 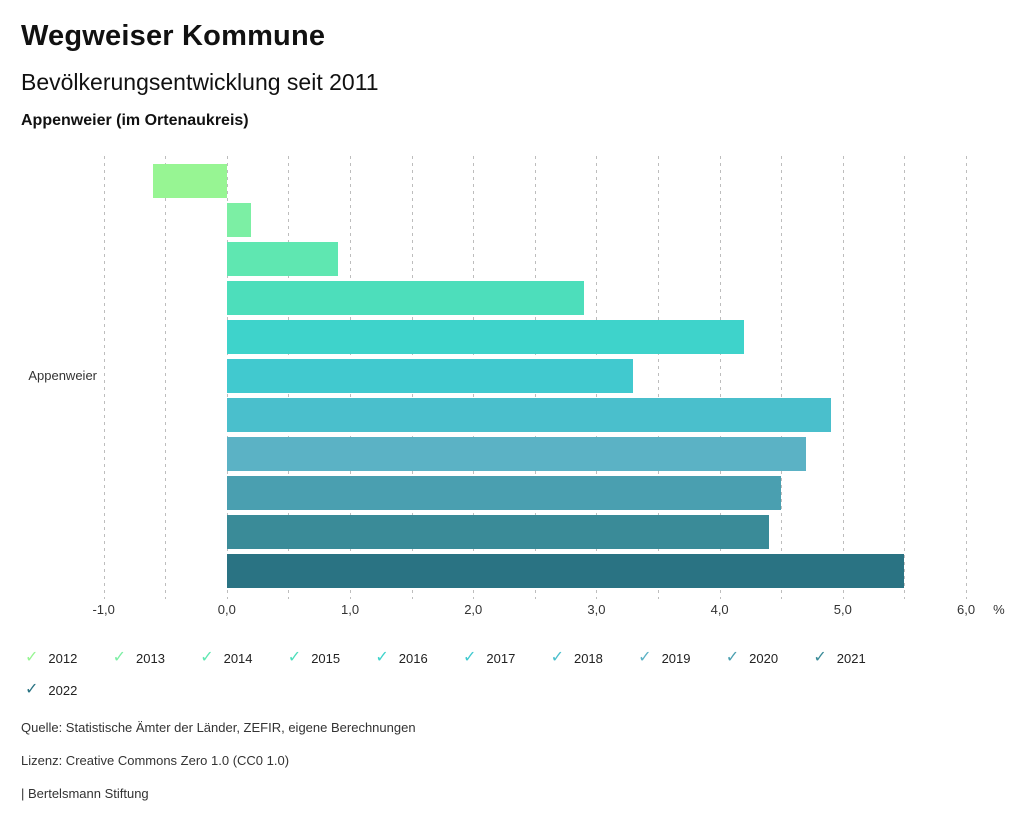 I want to click on bar-2018, so click(x=528, y=415).